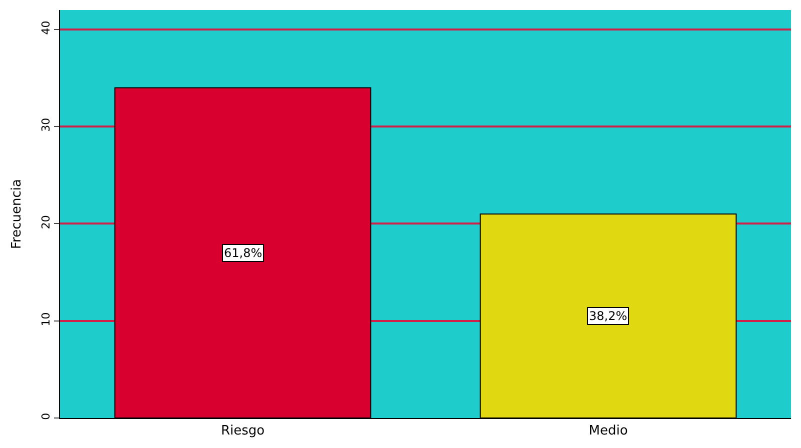  What do you see at coordinates (46, 125) in the screenshot?
I see `y-tick-label: 30` at bounding box center [46, 125].